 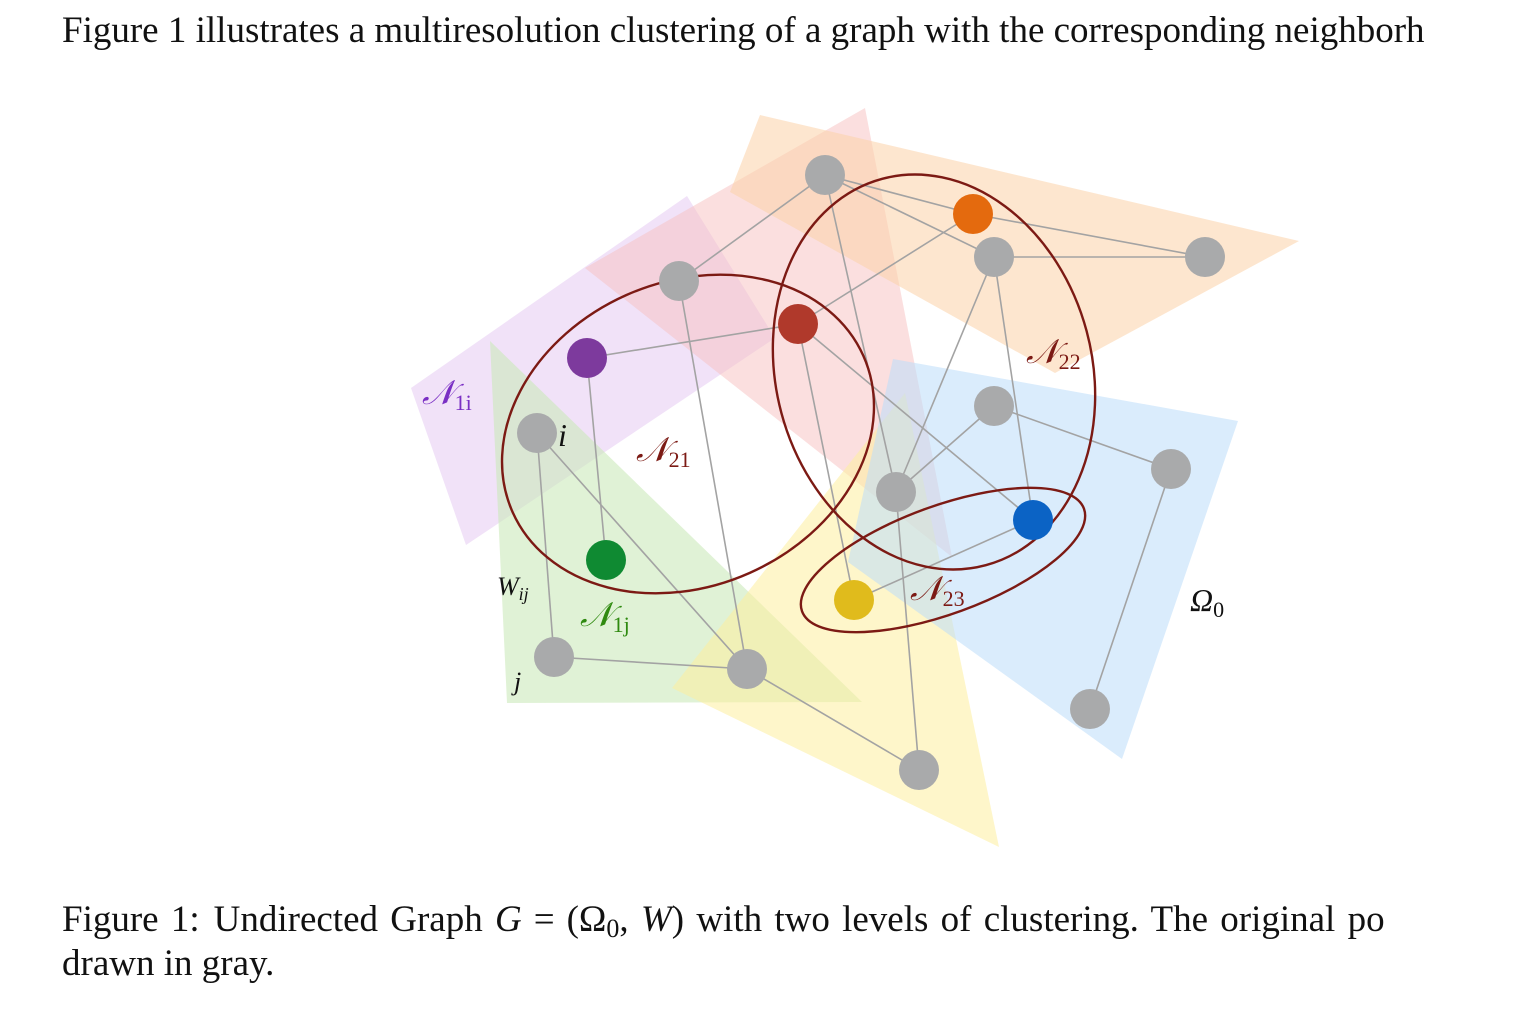 I want to click on blue-node, so click(x=1033, y=520).